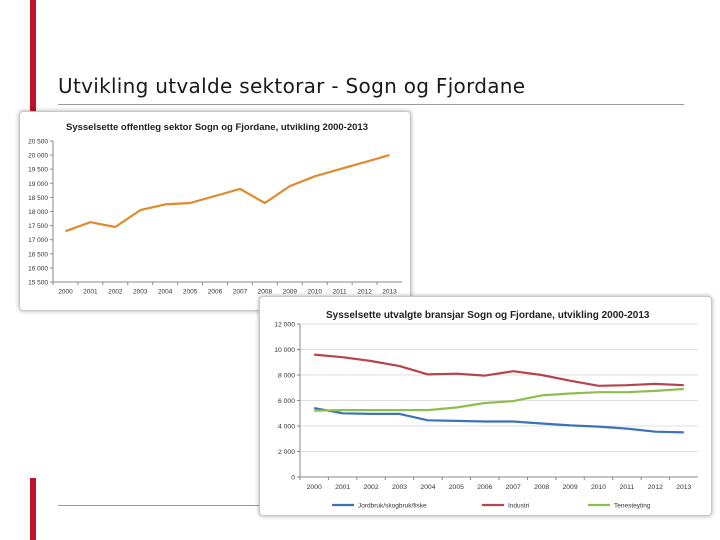 The width and height of the screenshot is (720, 540). Describe the element at coordinates (392, 506) in the screenshot. I see `legend-label: Jordbruk/skogbruk/fiske` at that location.